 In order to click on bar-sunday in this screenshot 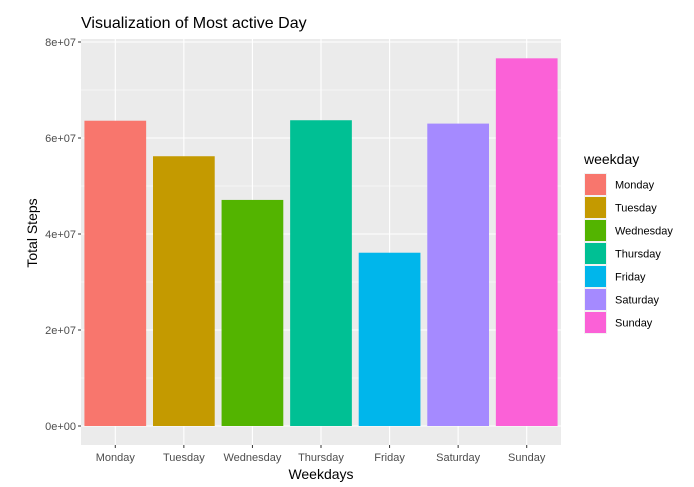, I will do `click(526, 242)`.